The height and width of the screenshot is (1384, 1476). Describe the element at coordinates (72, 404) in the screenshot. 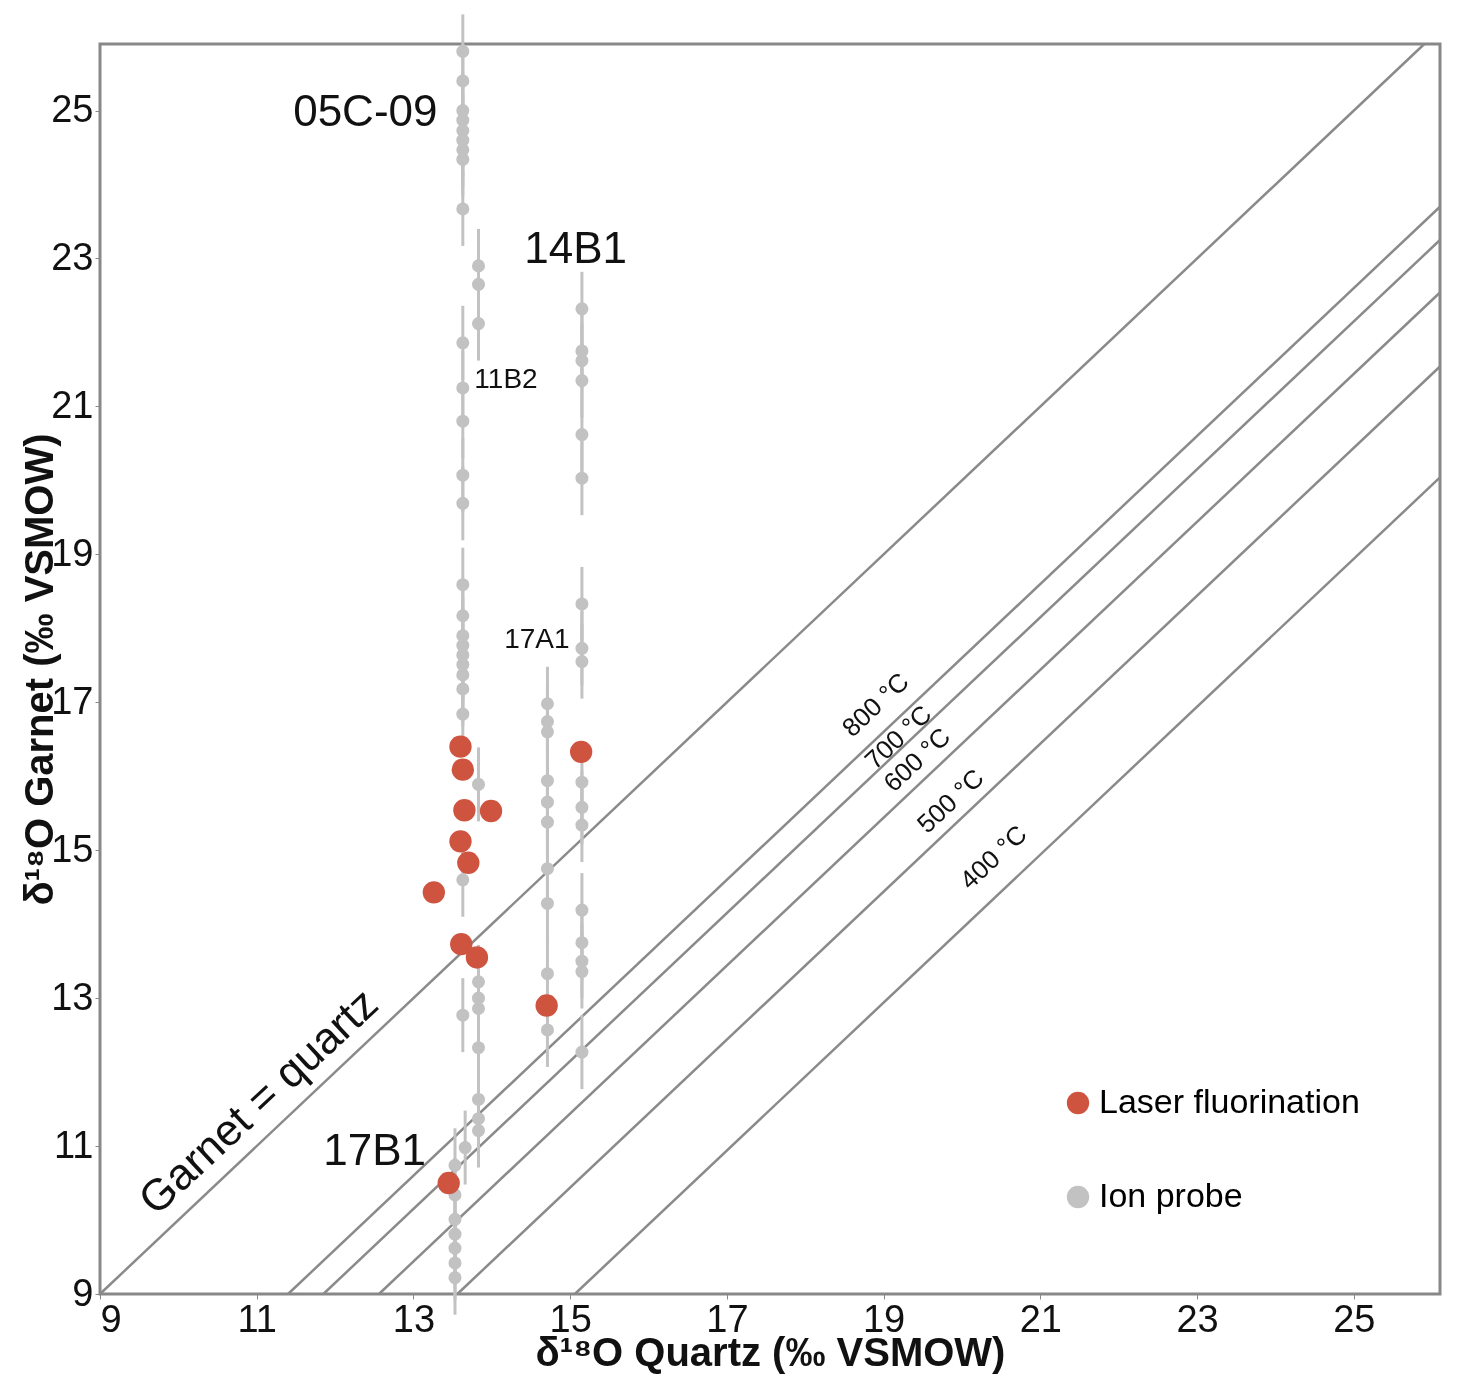

I see `y-tick-label: 21` at that location.